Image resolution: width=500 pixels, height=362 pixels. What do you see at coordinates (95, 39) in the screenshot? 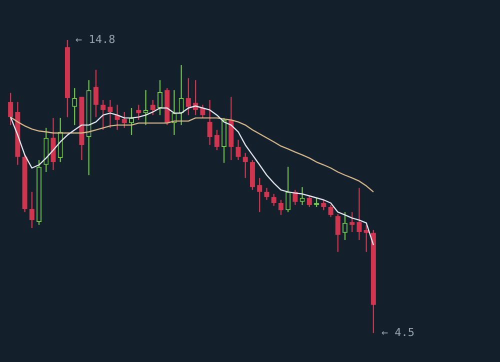
I see `annotation: ← 14.8` at bounding box center [95, 39].